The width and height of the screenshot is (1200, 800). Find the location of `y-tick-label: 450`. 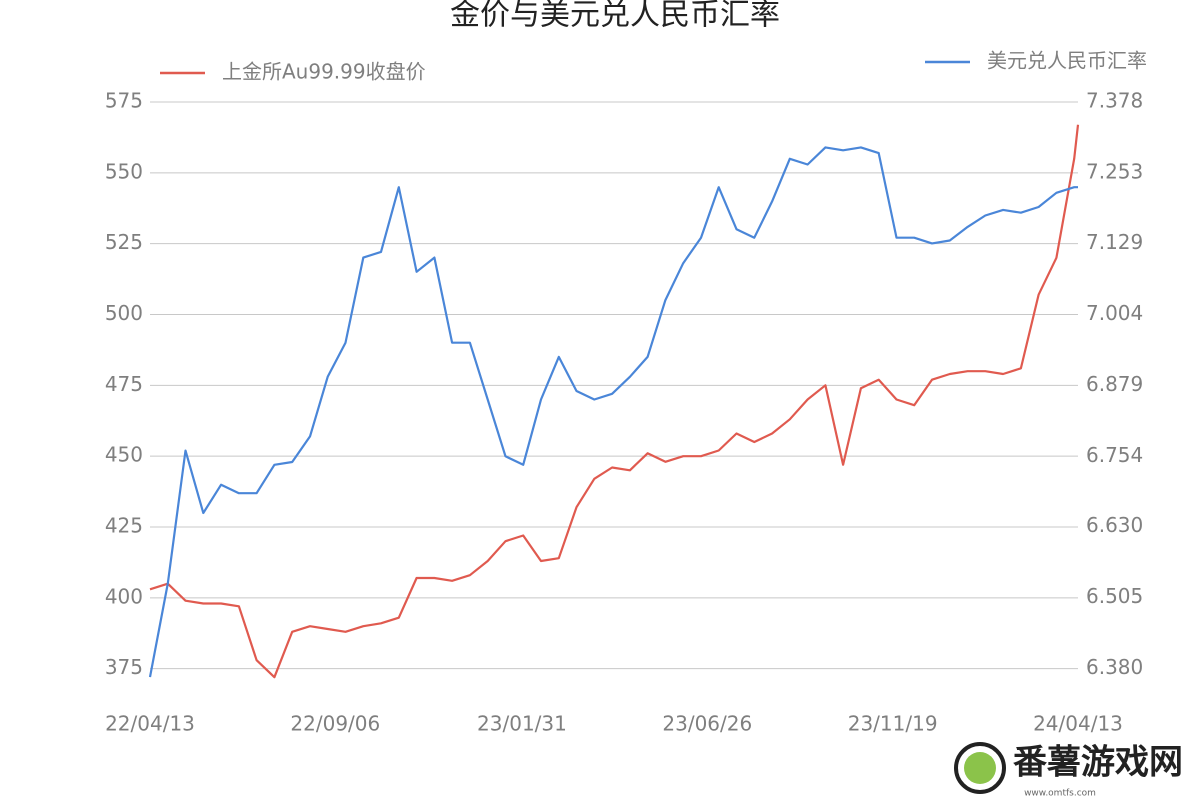

y-tick-label: 450 is located at coordinates (124, 455).